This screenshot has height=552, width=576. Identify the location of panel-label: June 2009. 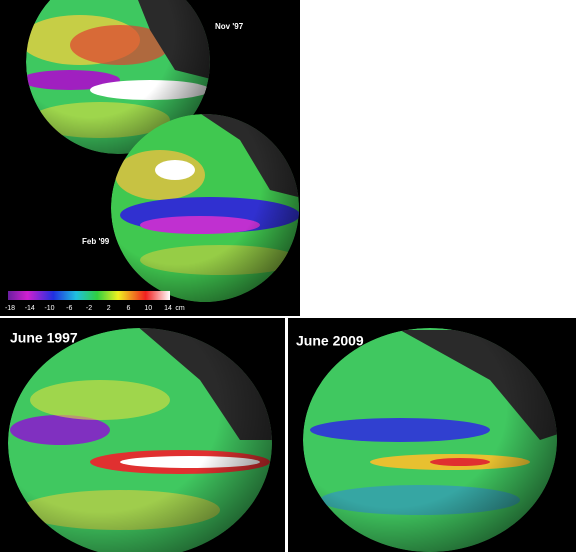
(330, 341).